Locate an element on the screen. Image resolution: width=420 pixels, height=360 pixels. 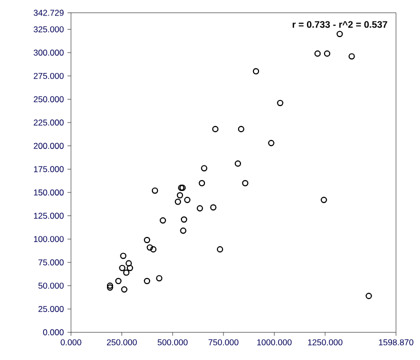
y-tick-label: 0.000 is located at coordinates (53, 332).